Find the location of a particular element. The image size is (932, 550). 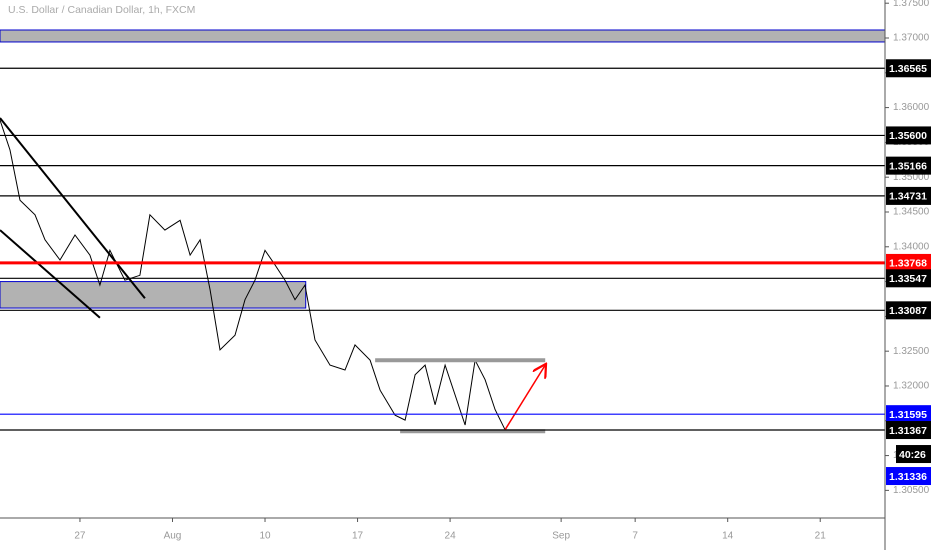

current-price-tag is located at coordinates (908, 476).